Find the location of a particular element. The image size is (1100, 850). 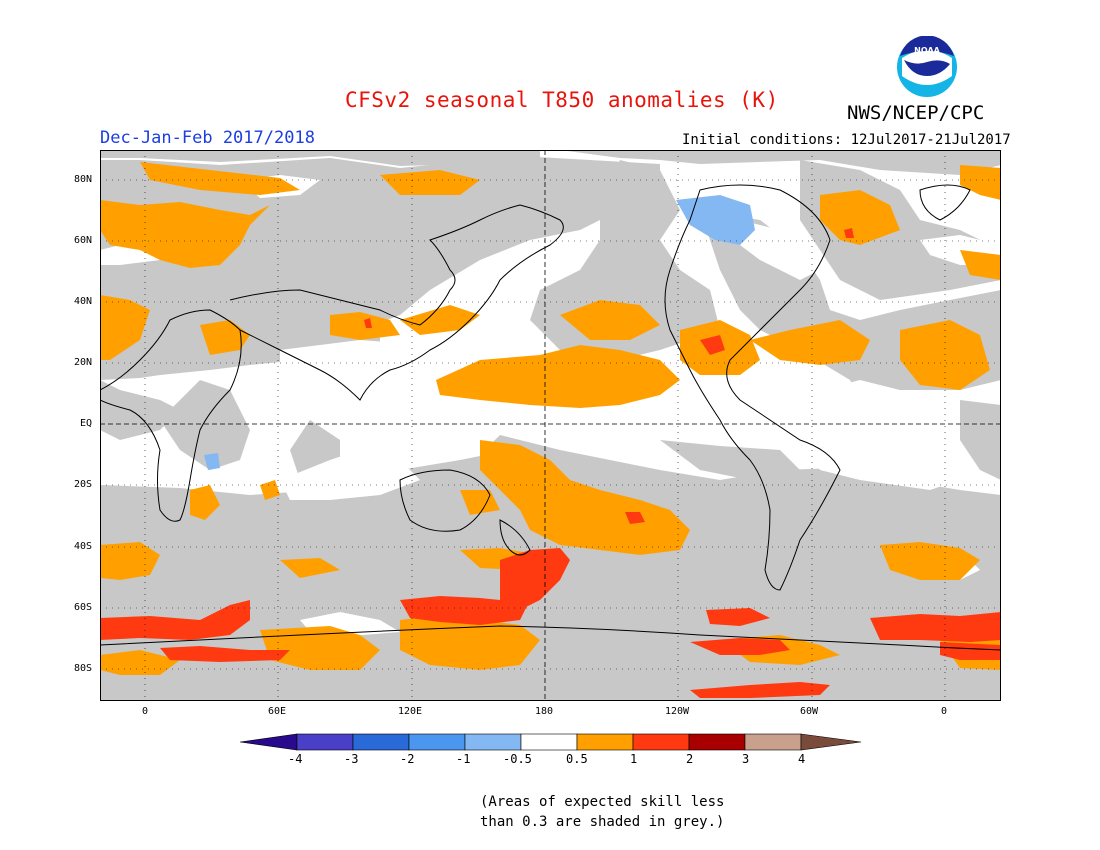

logo-text: NOAA is located at coordinates (927, 50).